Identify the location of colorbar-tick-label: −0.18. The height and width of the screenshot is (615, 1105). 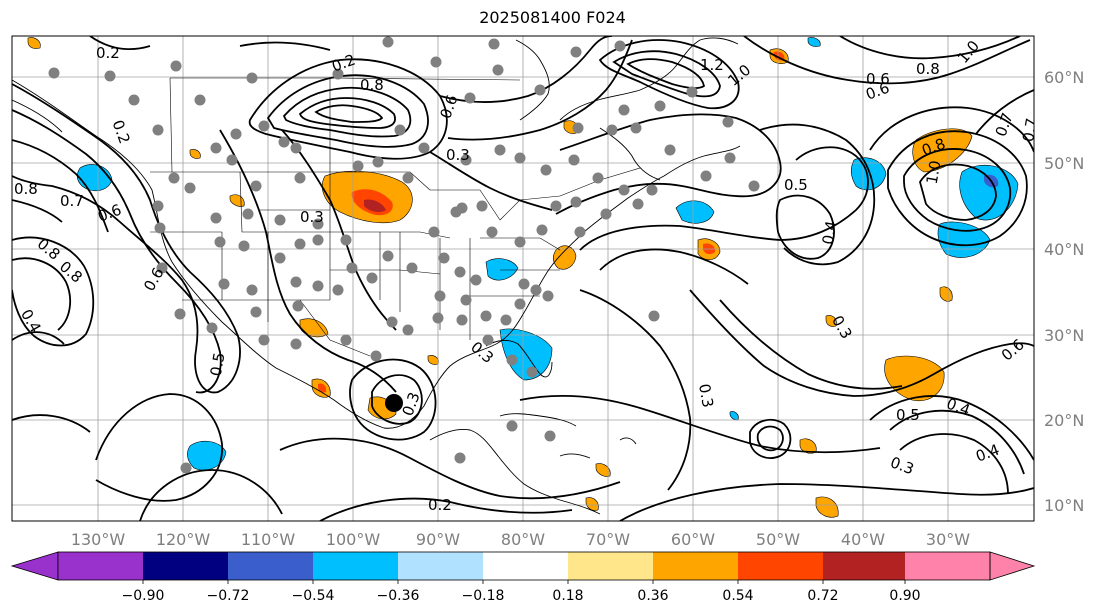
(483, 596).